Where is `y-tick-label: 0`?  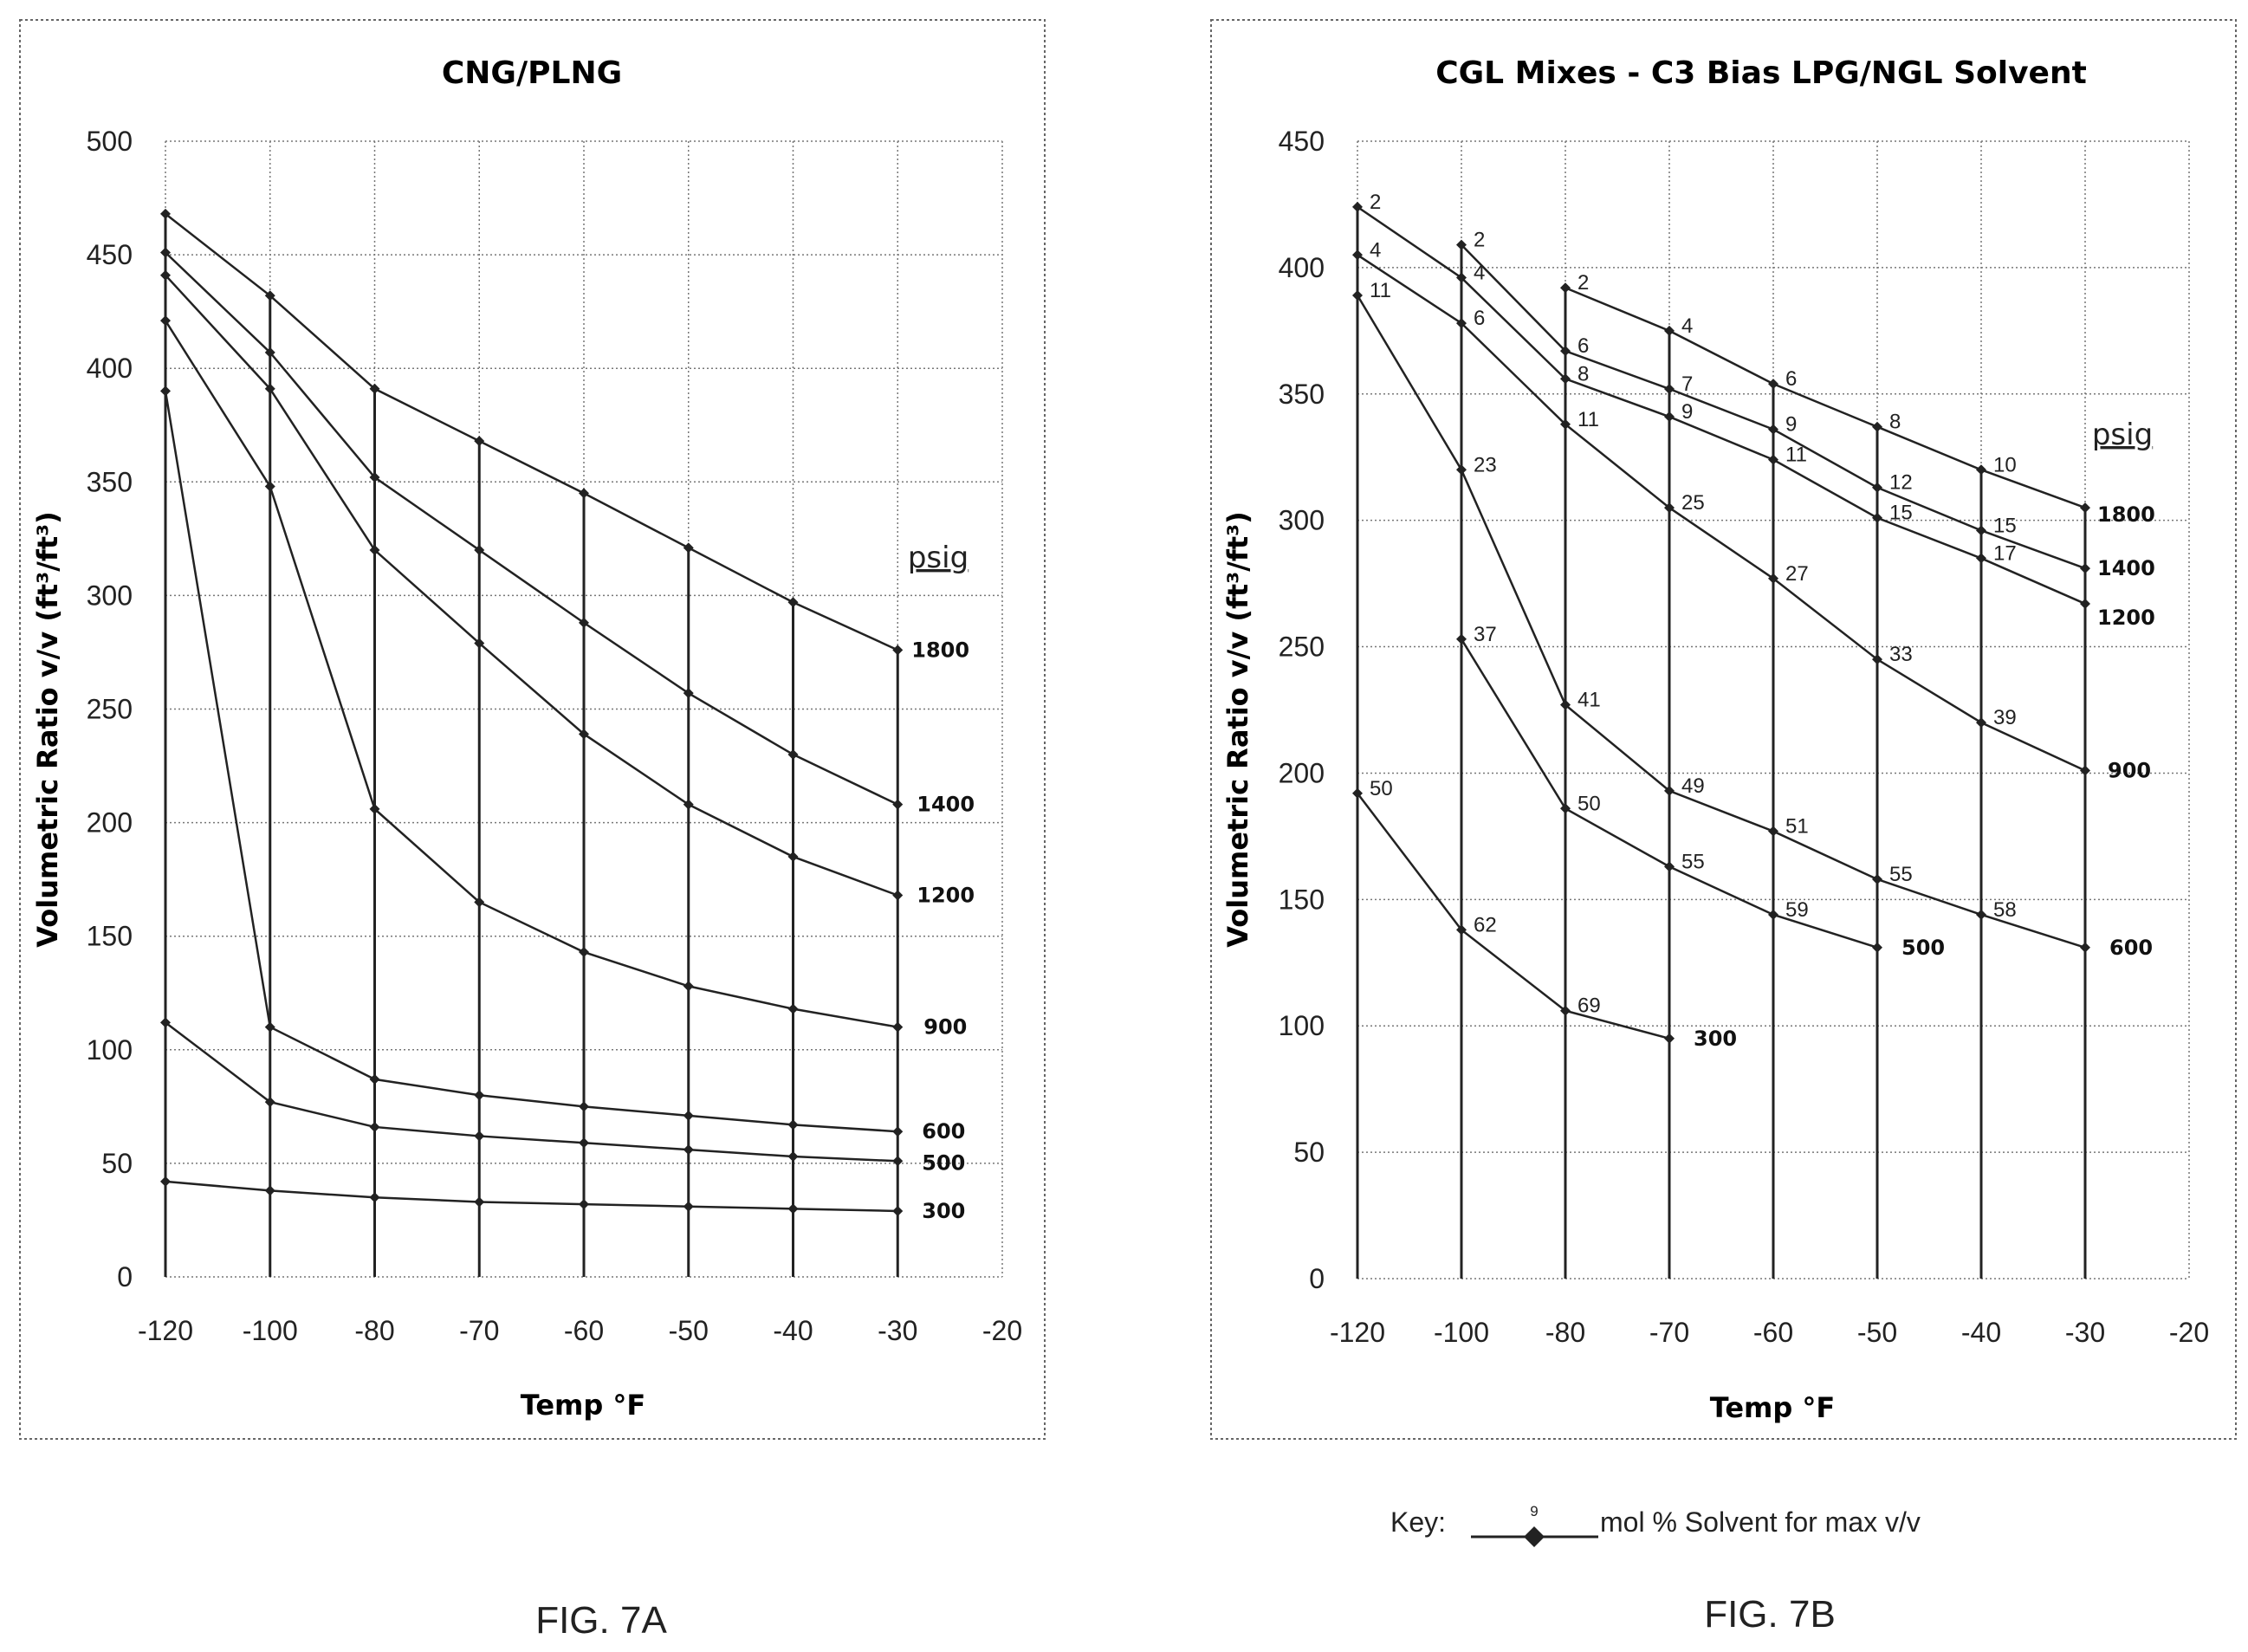
y-tick-label: 0 is located at coordinates (1317, 1278).